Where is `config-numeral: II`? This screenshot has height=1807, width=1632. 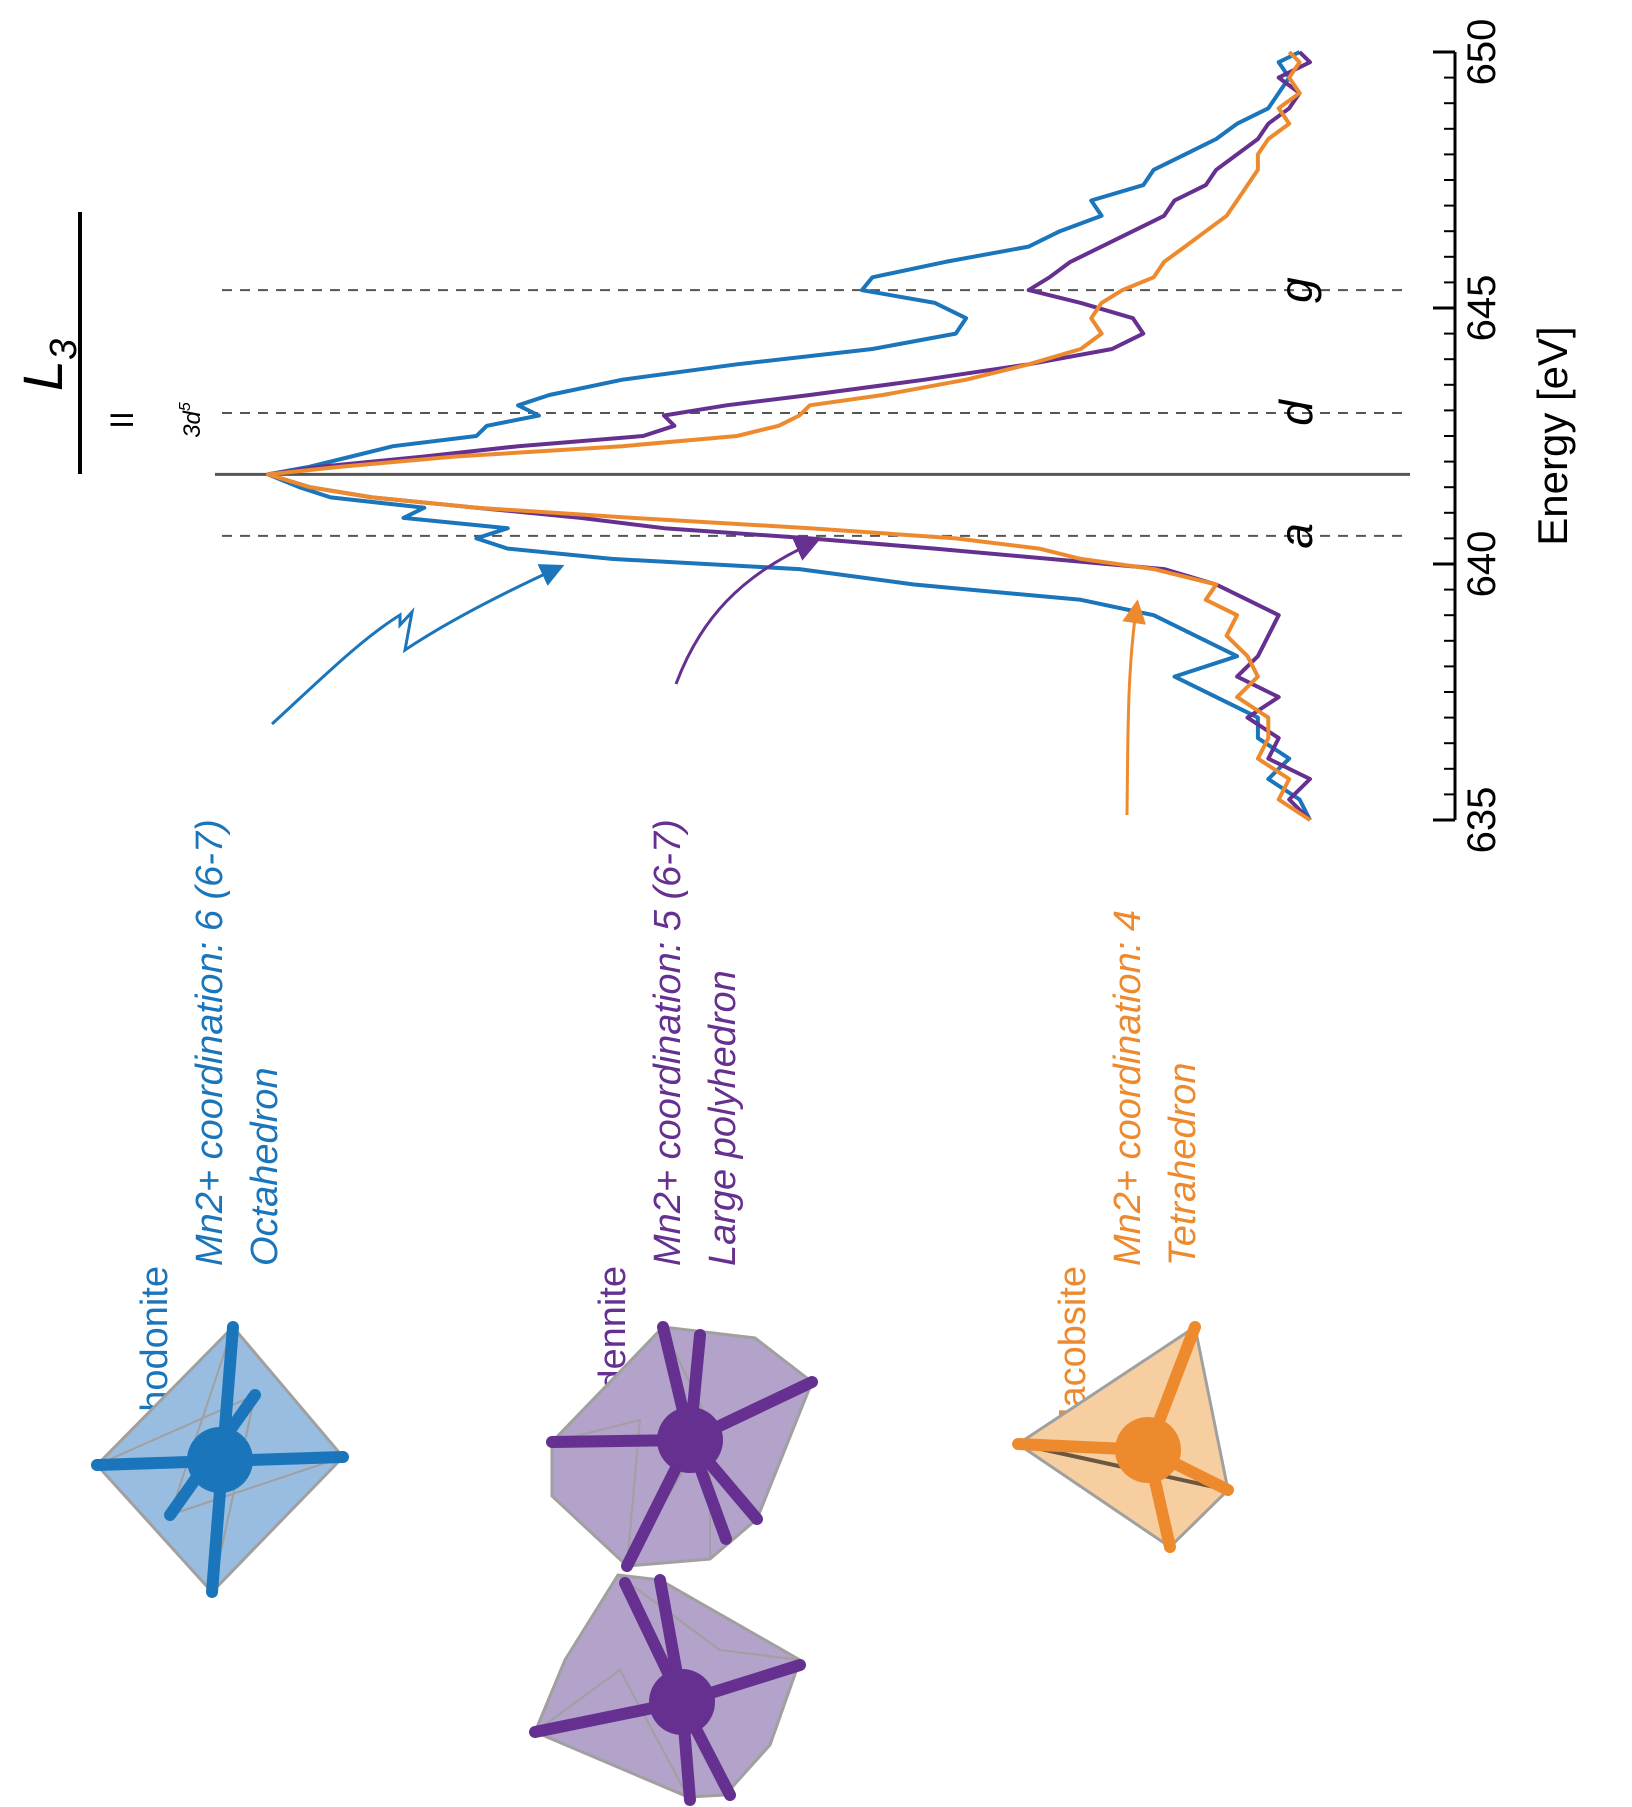
config-numeral: II is located at coordinates (122, 420).